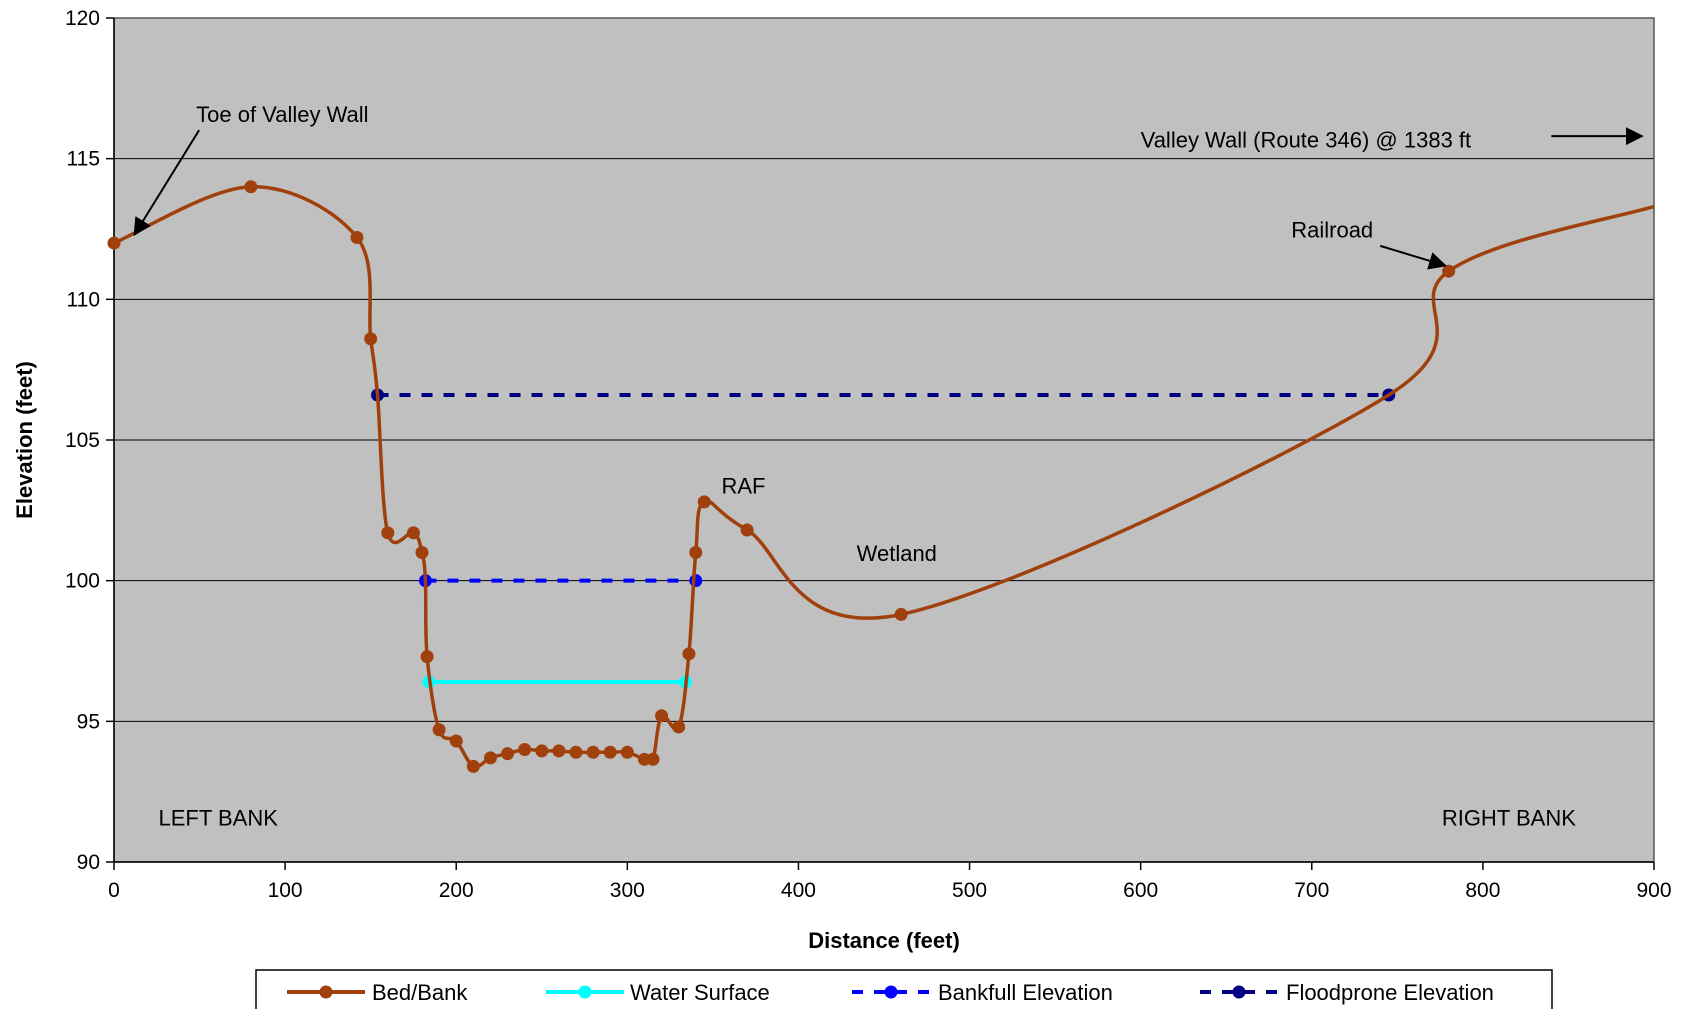 The width and height of the screenshot is (1682, 1009). What do you see at coordinates (1482, 890) in the screenshot?
I see `x-tick-label: 800` at bounding box center [1482, 890].